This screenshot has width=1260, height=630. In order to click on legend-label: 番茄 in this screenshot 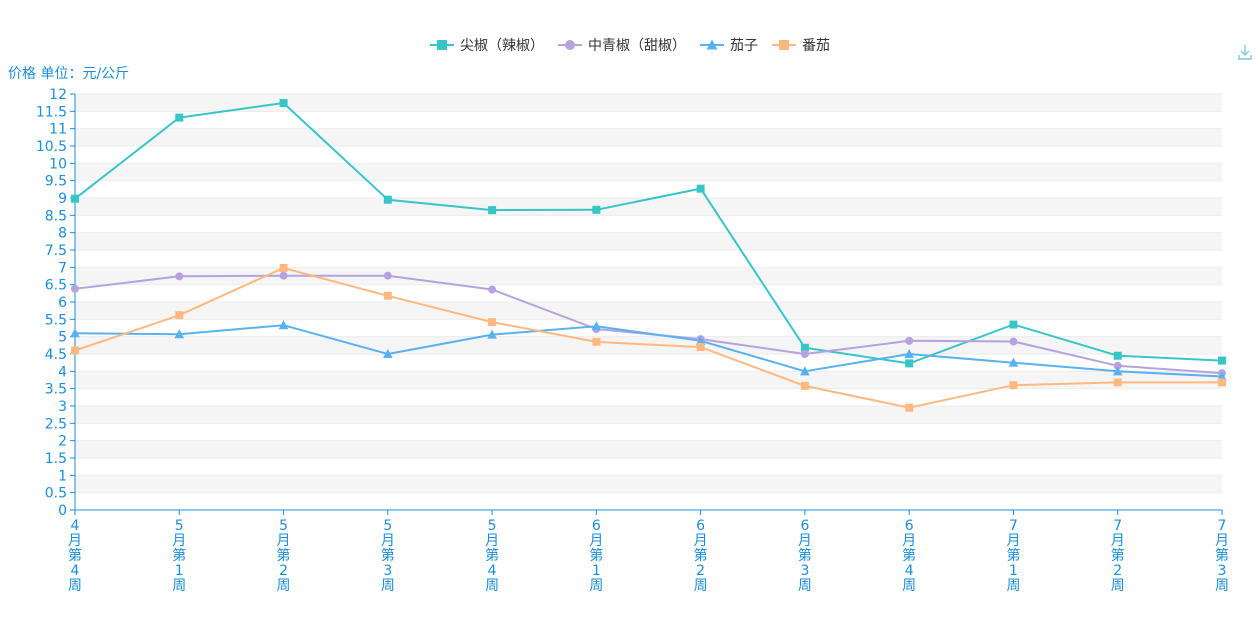, I will do `click(816, 45)`.